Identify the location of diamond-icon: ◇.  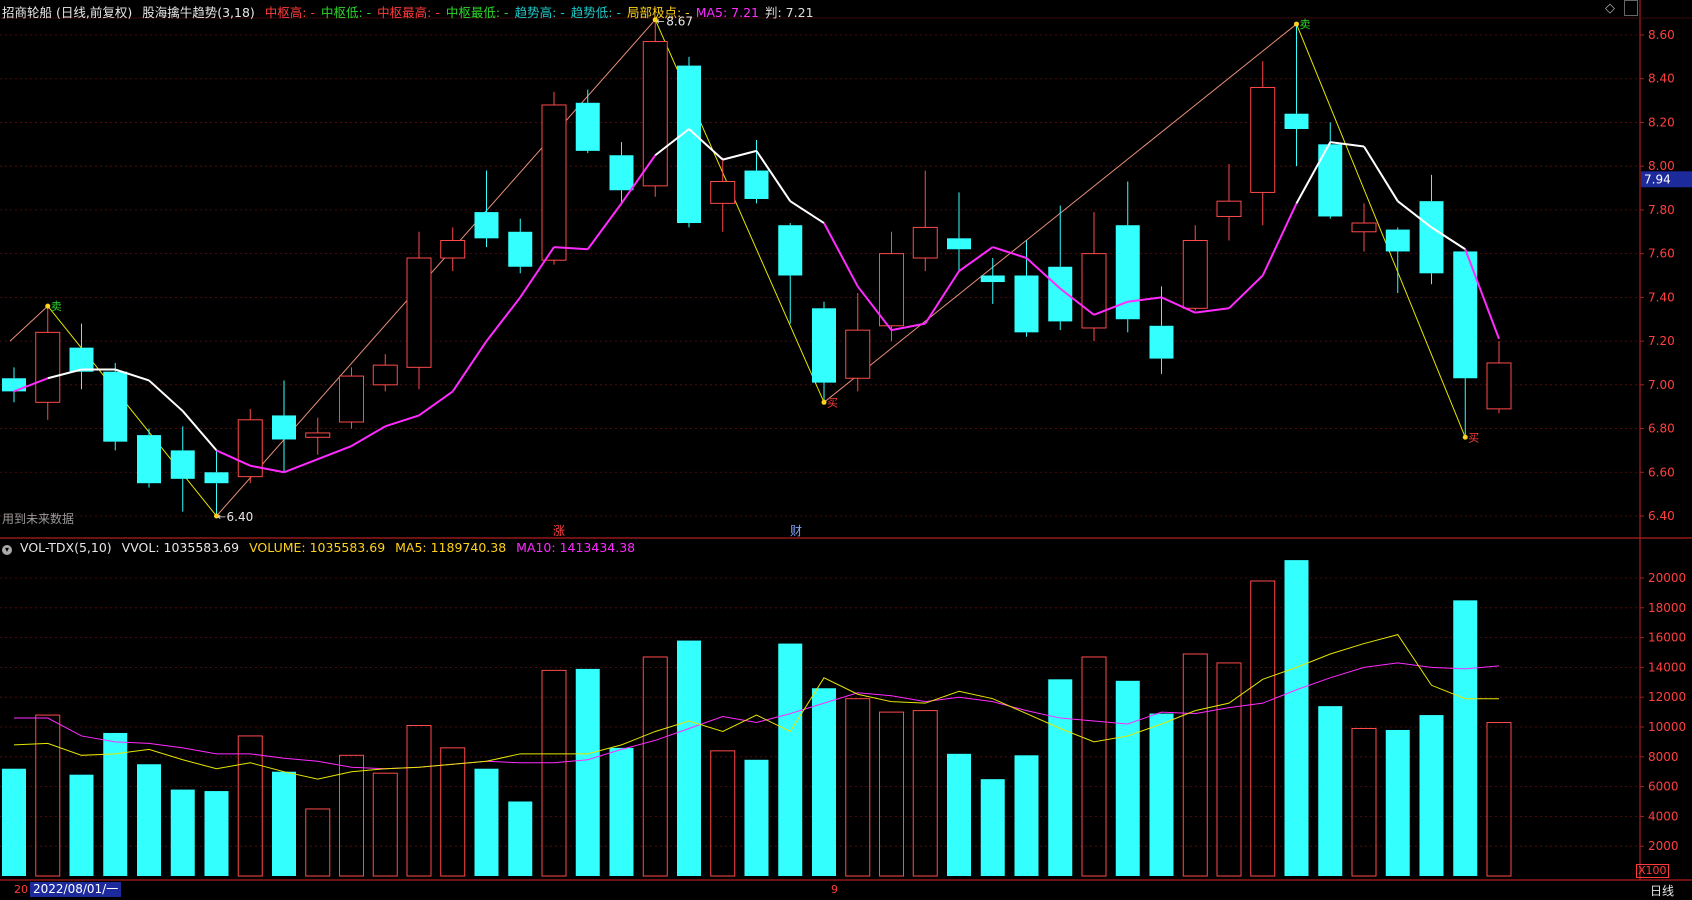
(1610, 8).